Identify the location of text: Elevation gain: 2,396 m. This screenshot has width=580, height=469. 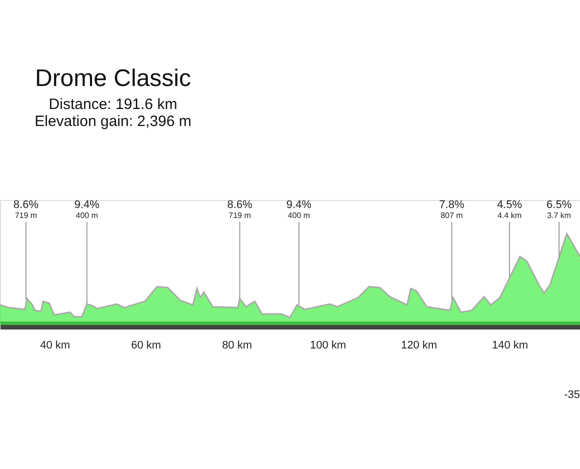
(113, 121).